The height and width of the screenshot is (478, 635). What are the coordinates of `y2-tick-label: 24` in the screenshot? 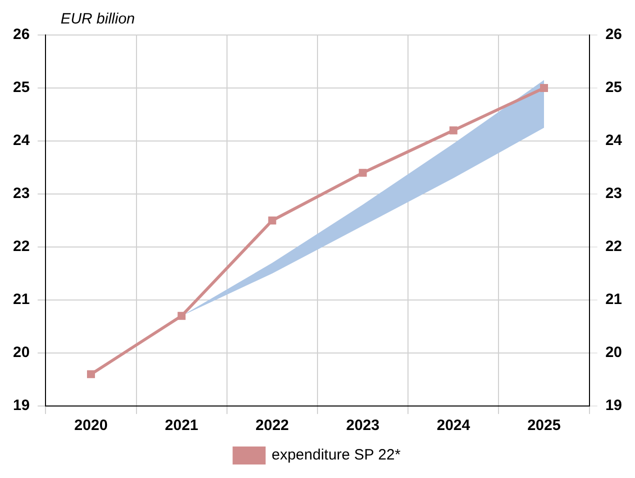 It's located at (614, 141).